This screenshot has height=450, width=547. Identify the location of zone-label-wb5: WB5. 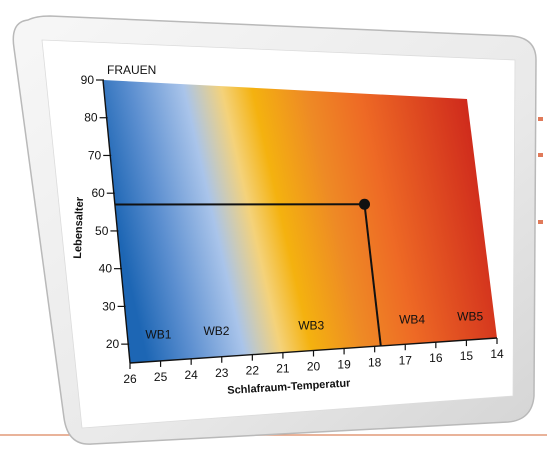
(470, 316).